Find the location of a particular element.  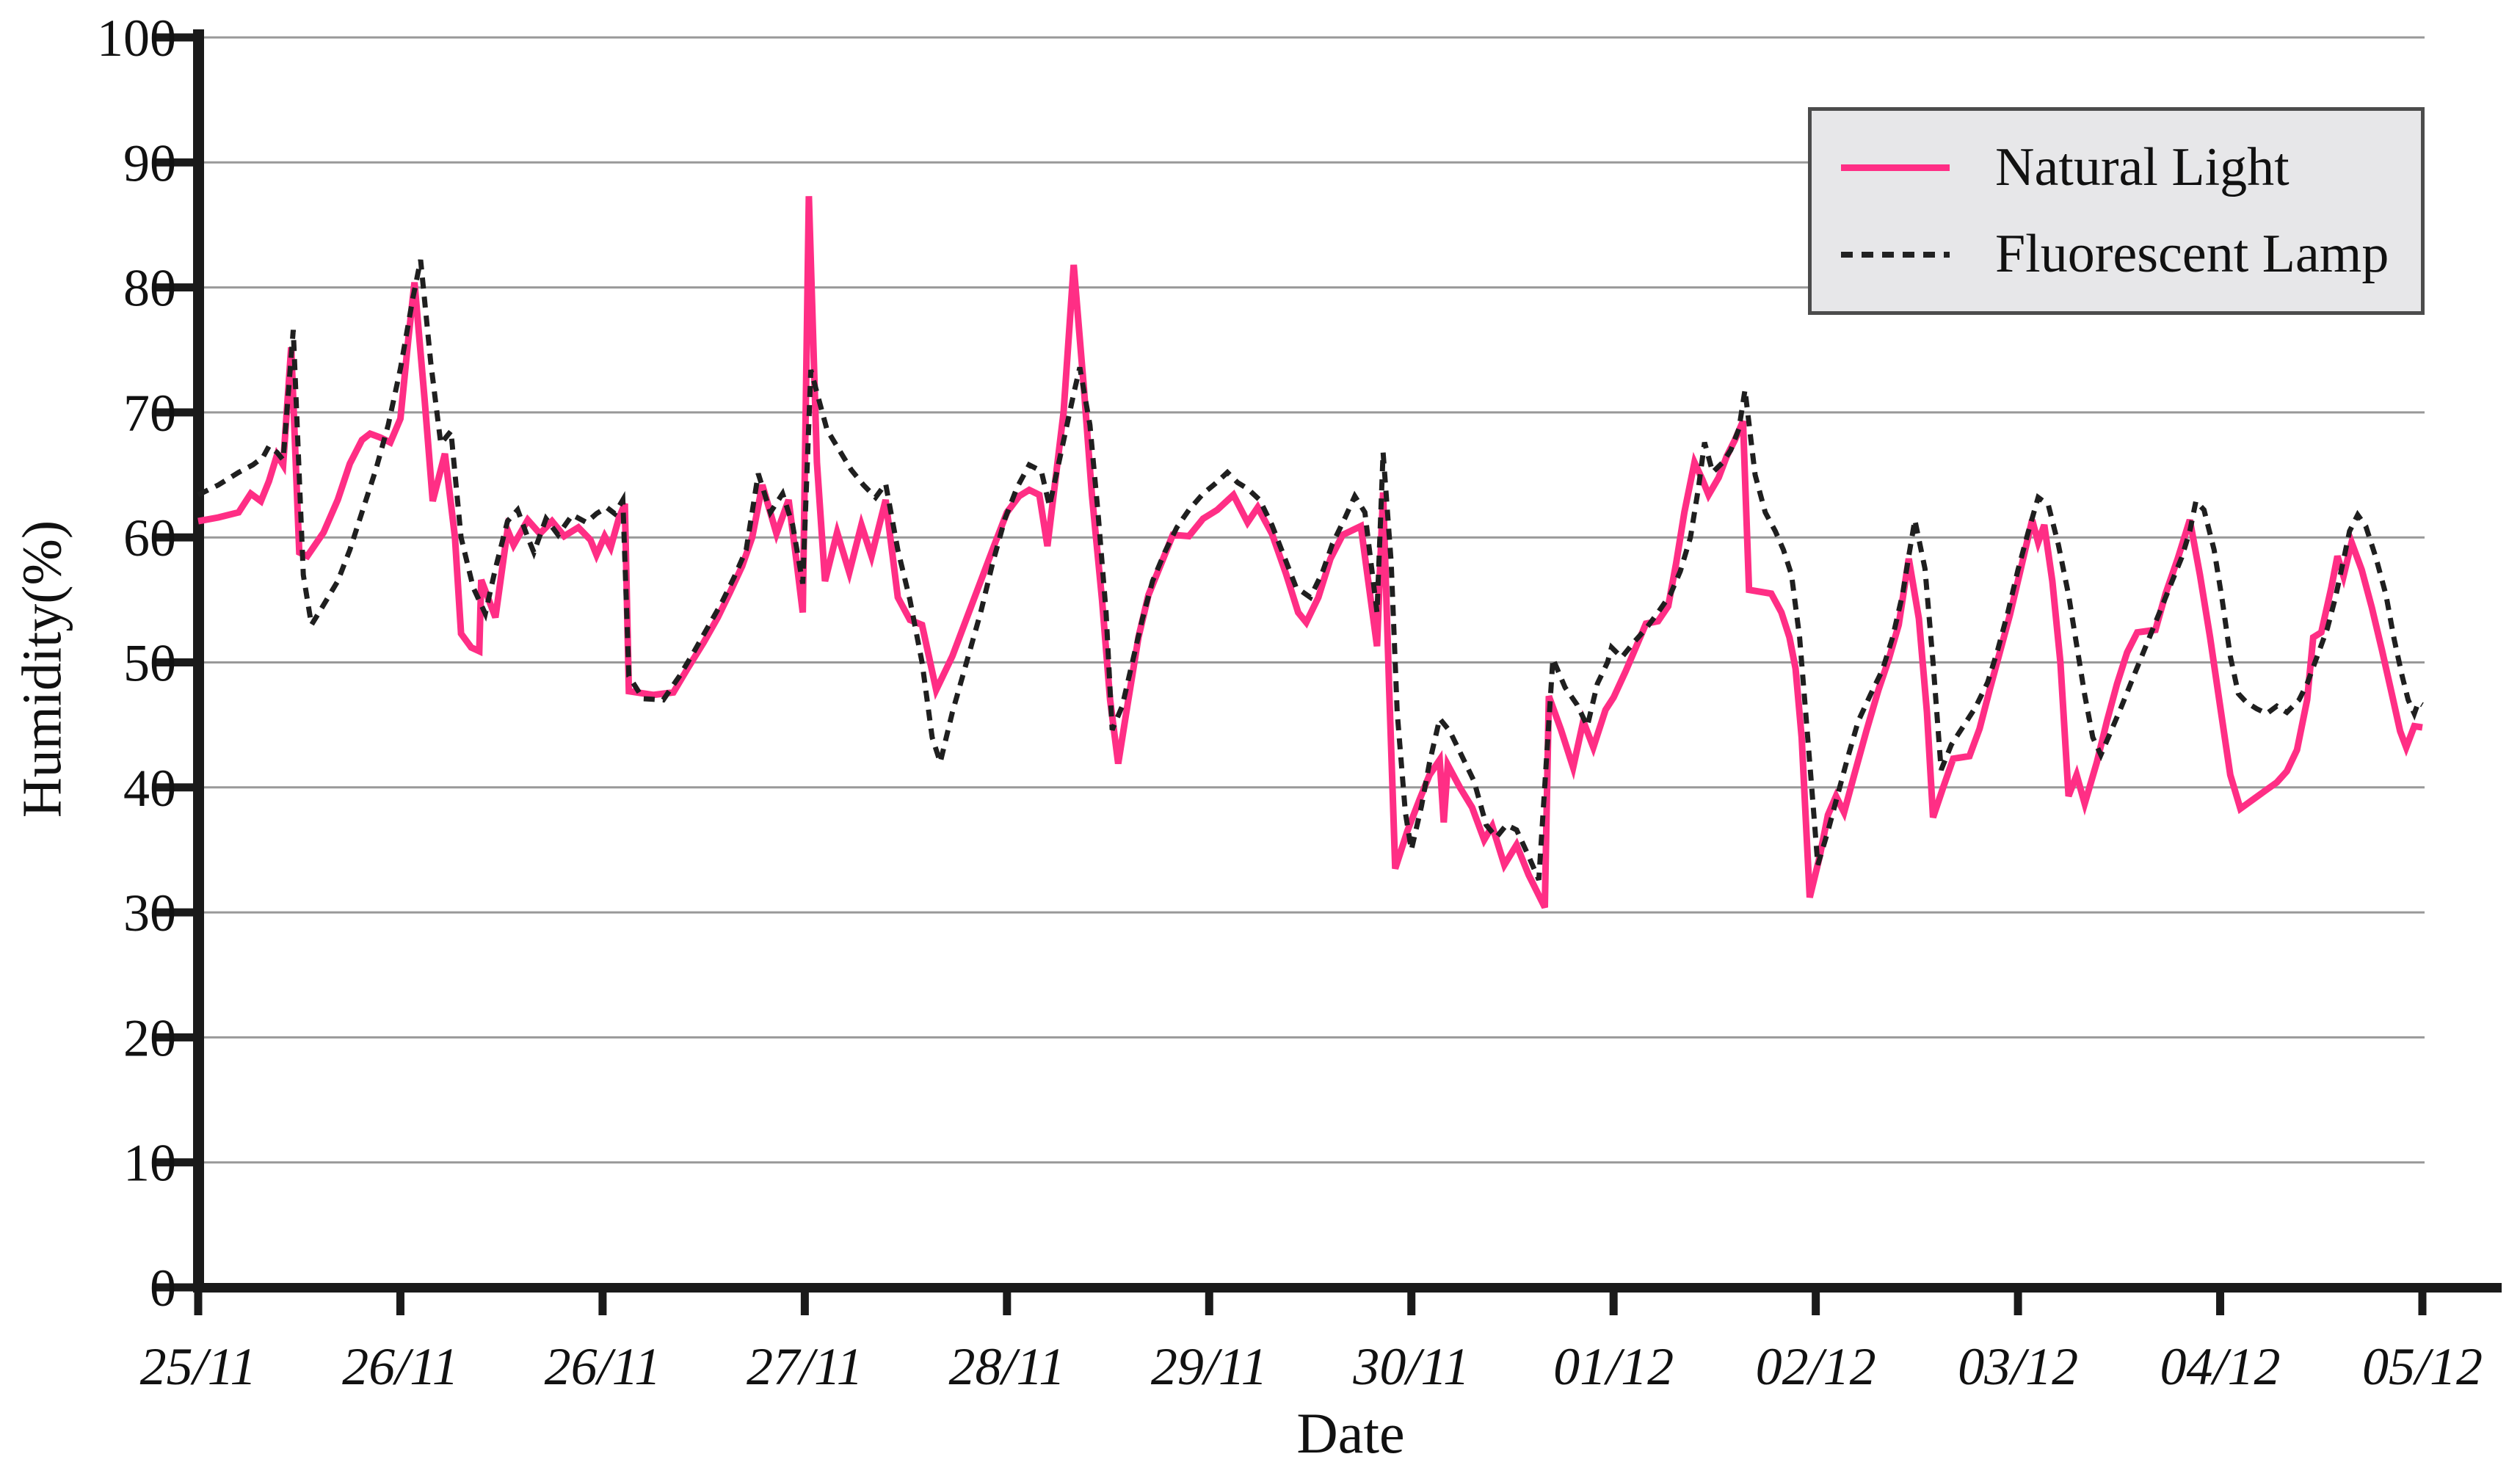

x-axis-spine is located at coordinates (1347, 1288).